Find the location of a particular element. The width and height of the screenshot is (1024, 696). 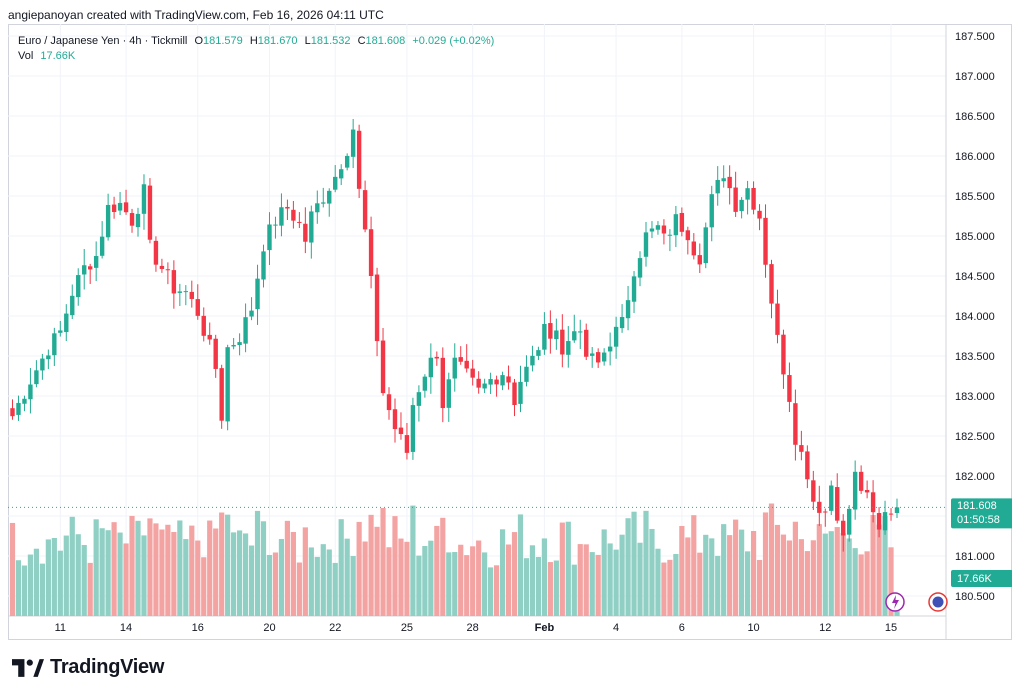

last-price-badge-bg is located at coordinates (981, 513).